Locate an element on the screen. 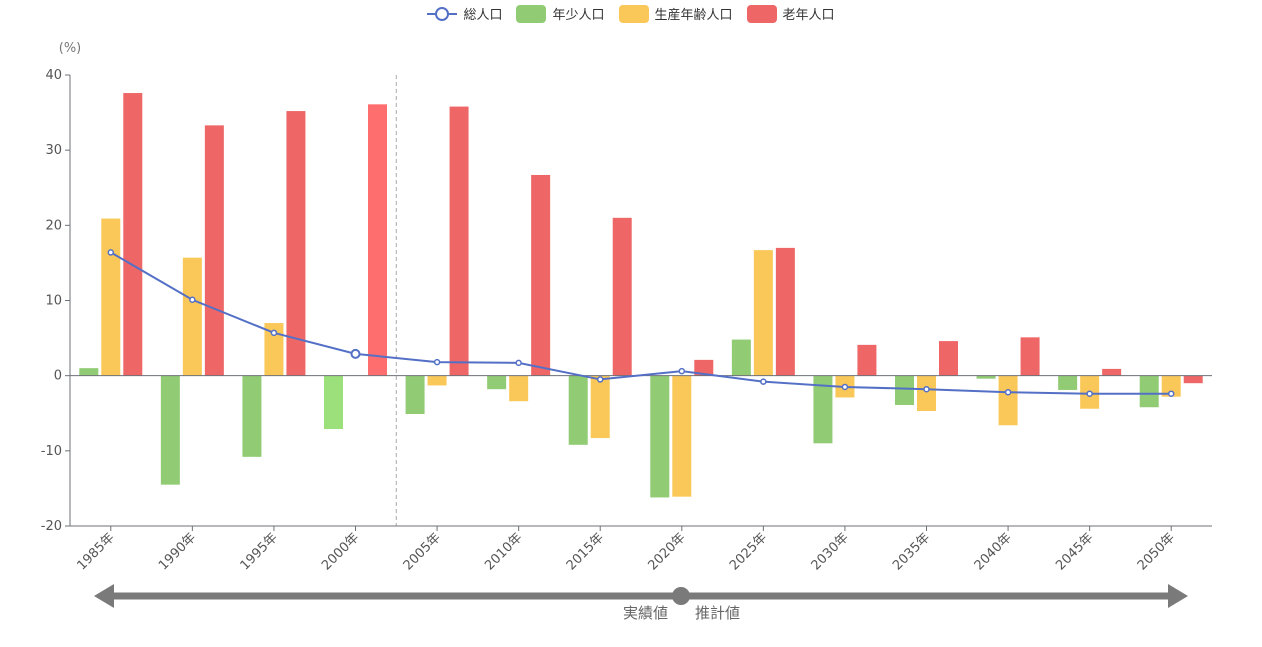  actual-values-label: 実績値 is located at coordinates (645, 613).